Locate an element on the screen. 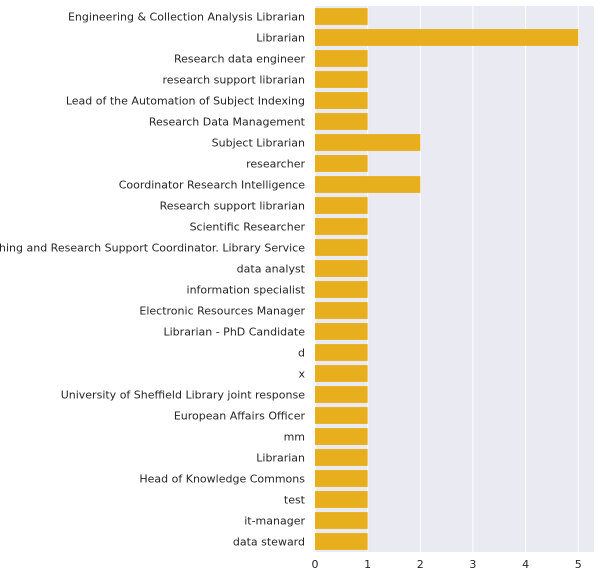  category-label: data analyst is located at coordinates (271, 269).